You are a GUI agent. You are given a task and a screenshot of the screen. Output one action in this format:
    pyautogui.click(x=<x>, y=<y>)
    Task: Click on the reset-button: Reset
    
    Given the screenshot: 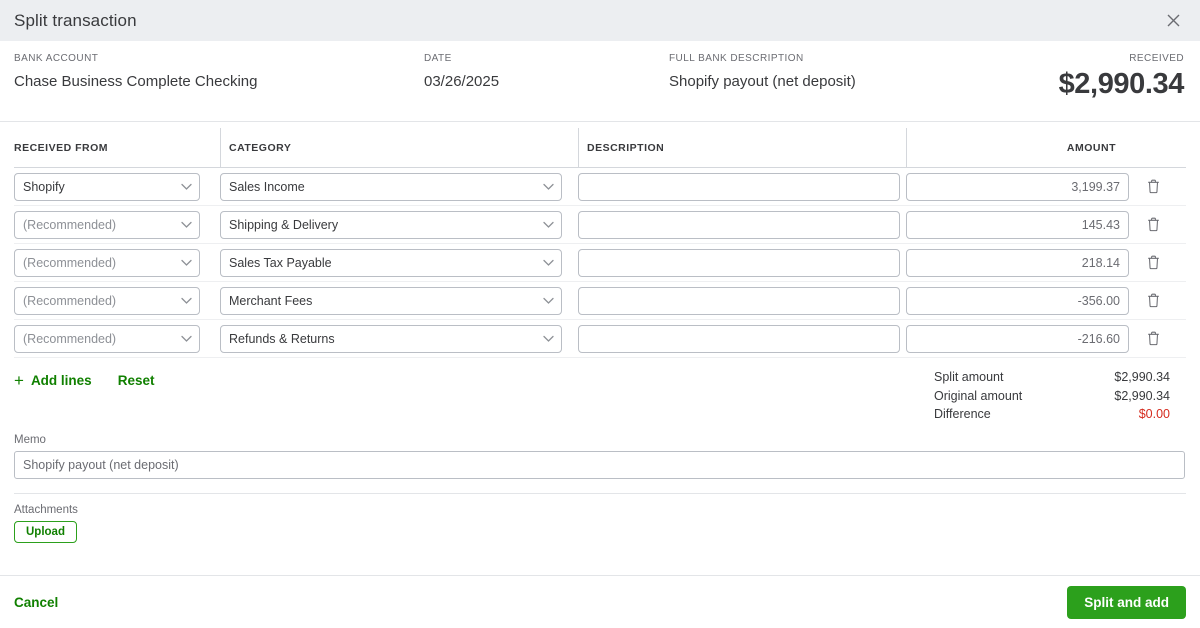 What is the action you would take?
    pyautogui.click(x=136, y=380)
    